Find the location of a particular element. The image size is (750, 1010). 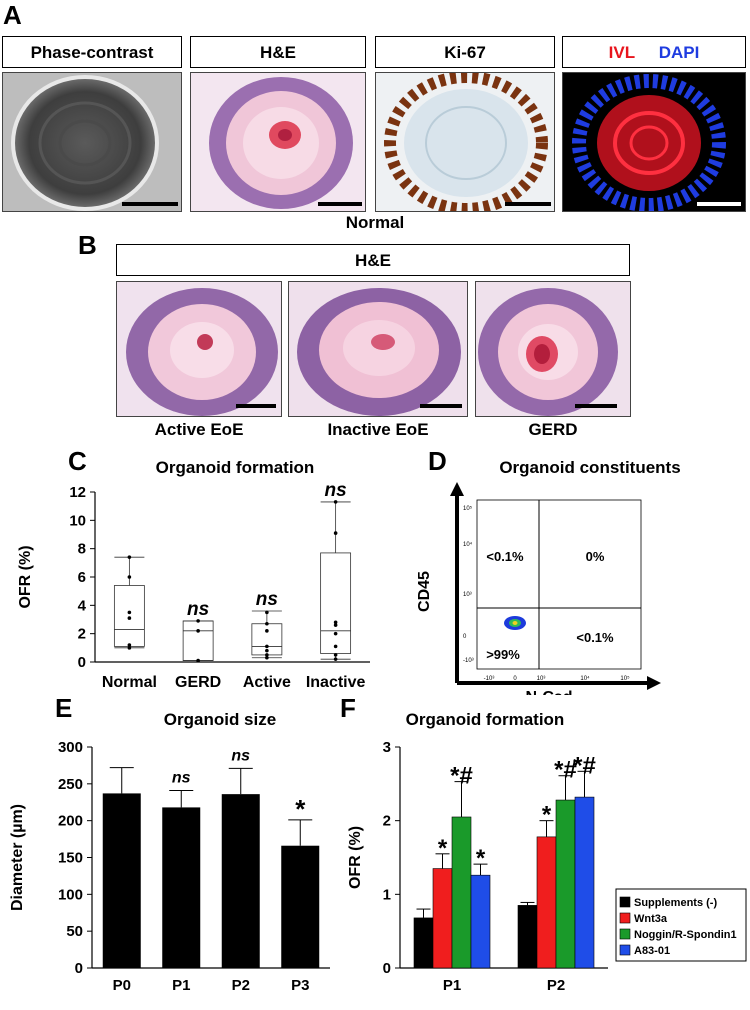

legend-swatch is located at coordinates (625, 902).